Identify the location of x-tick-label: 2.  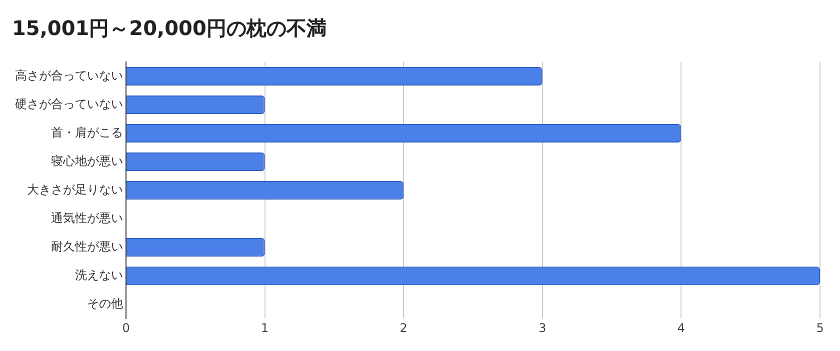
(404, 327).